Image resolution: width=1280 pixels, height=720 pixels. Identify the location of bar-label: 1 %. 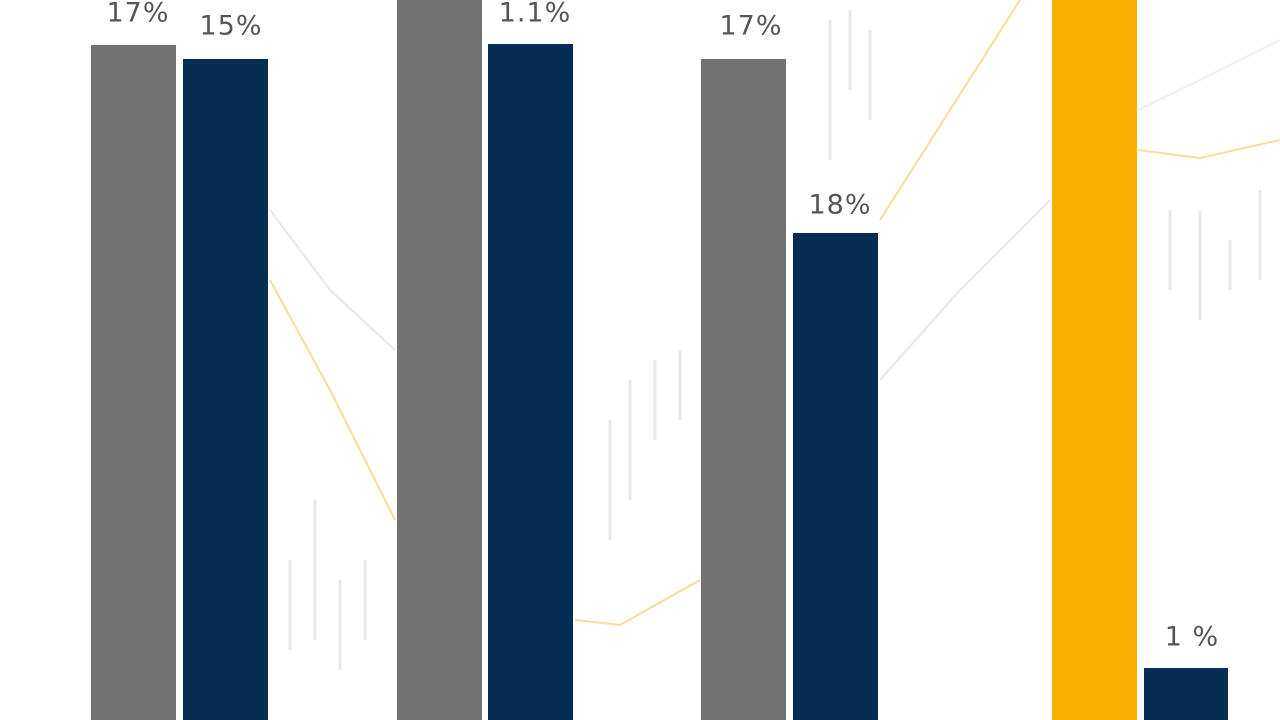
(1192, 637).